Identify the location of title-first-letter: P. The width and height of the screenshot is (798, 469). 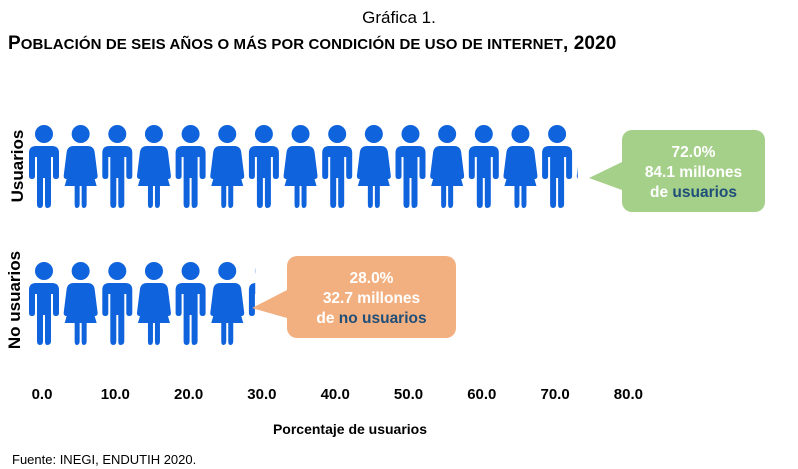
(14, 43).